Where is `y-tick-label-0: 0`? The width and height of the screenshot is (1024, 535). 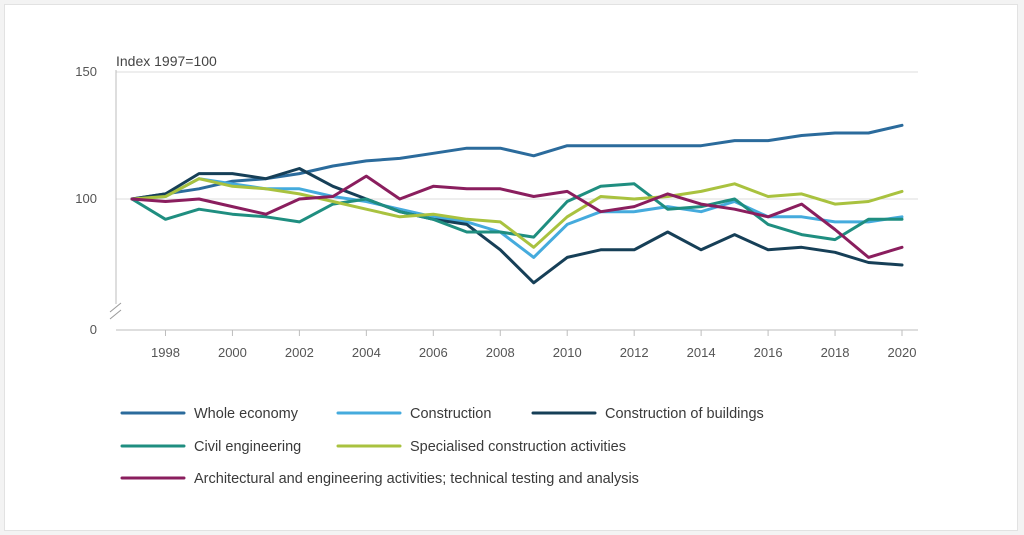
y-tick-label-0: 0 is located at coordinates (93, 329).